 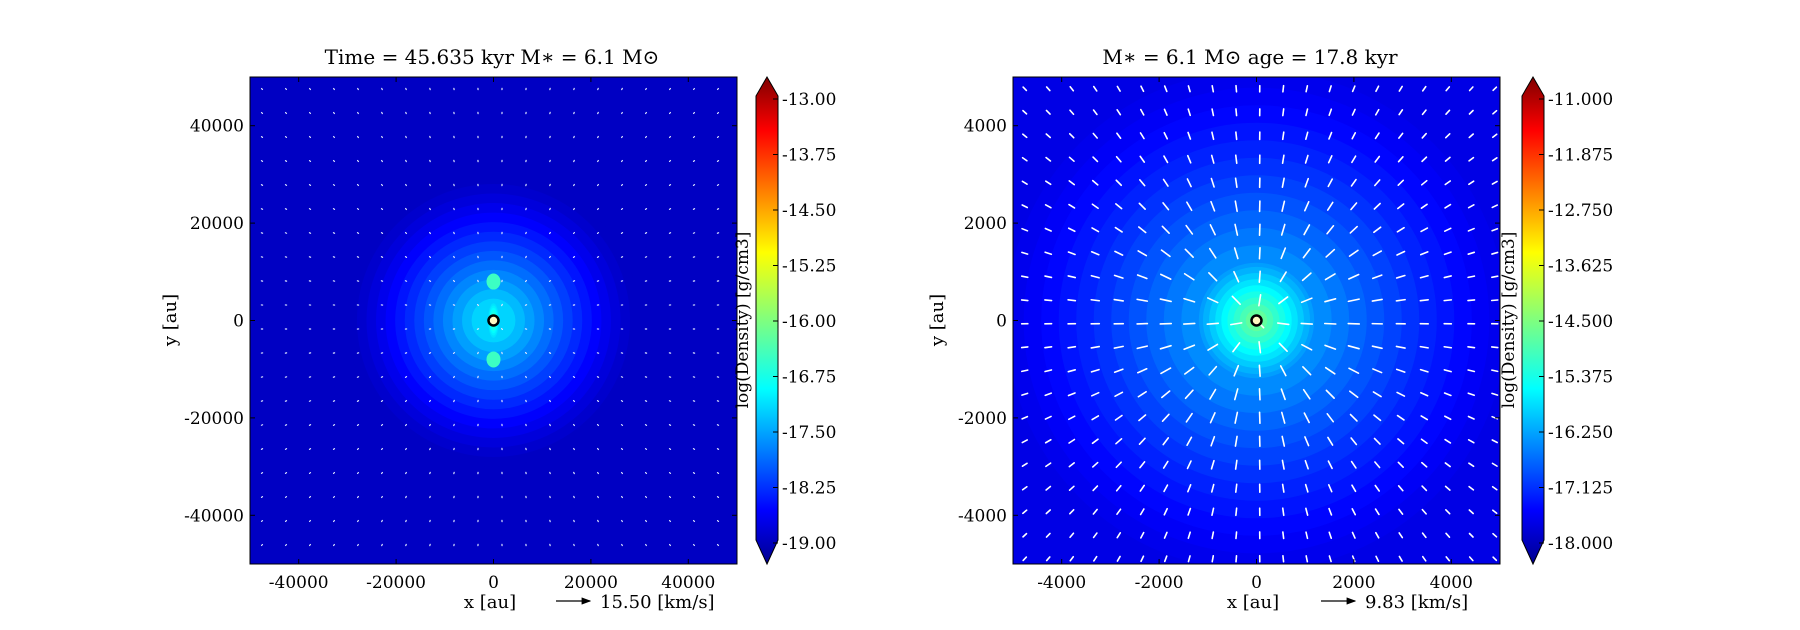 What do you see at coordinates (217, 224) in the screenshot?
I see `y-tick-label: 20000` at bounding box center [217, 224].